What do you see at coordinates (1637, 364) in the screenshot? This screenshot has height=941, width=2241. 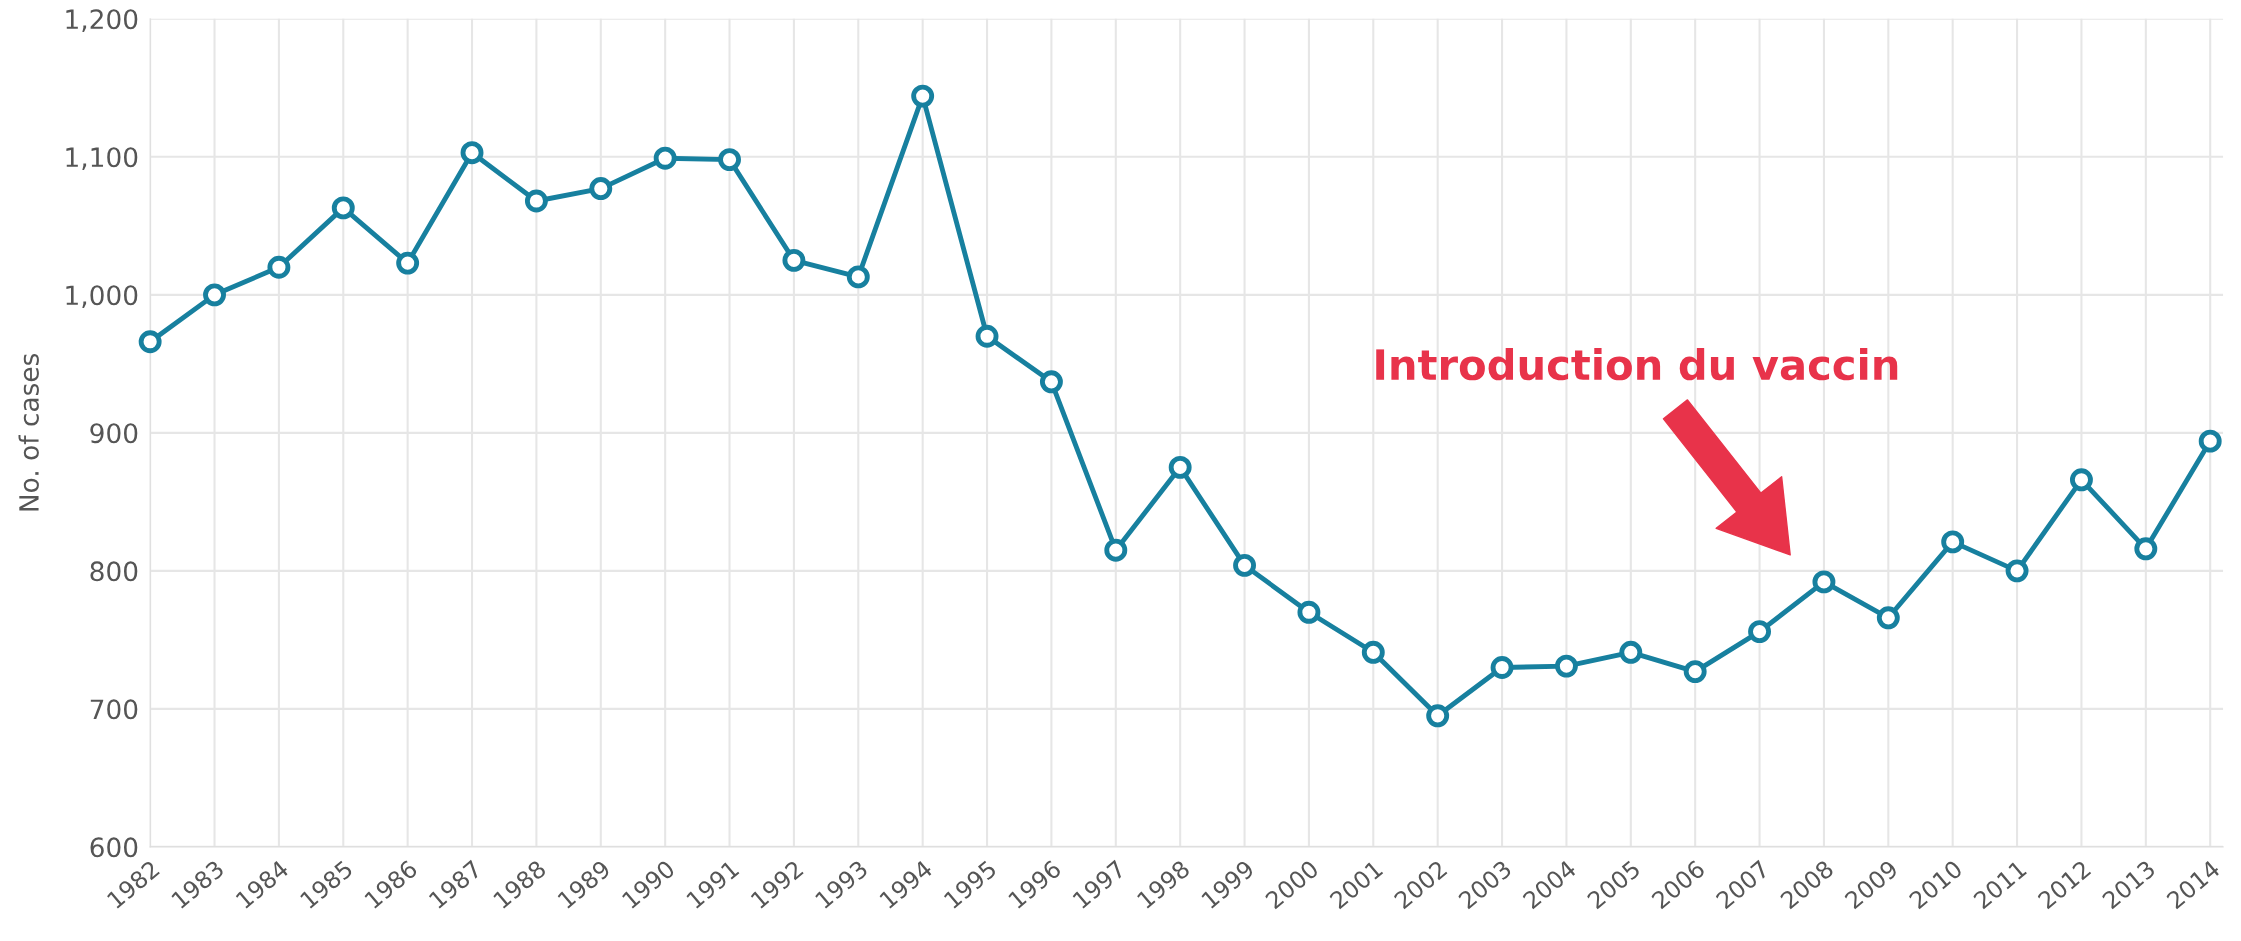 I see `annotation: Introduction du vaccin` at bounding box center [1637, 364].